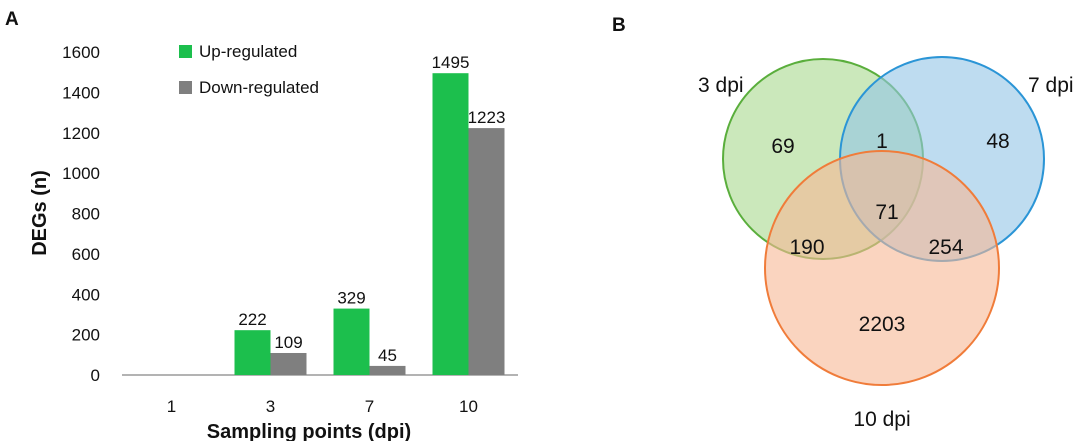  Describe the element at coordinates (351, 298) in the screenshot. I see `data-label: 329` at that location.